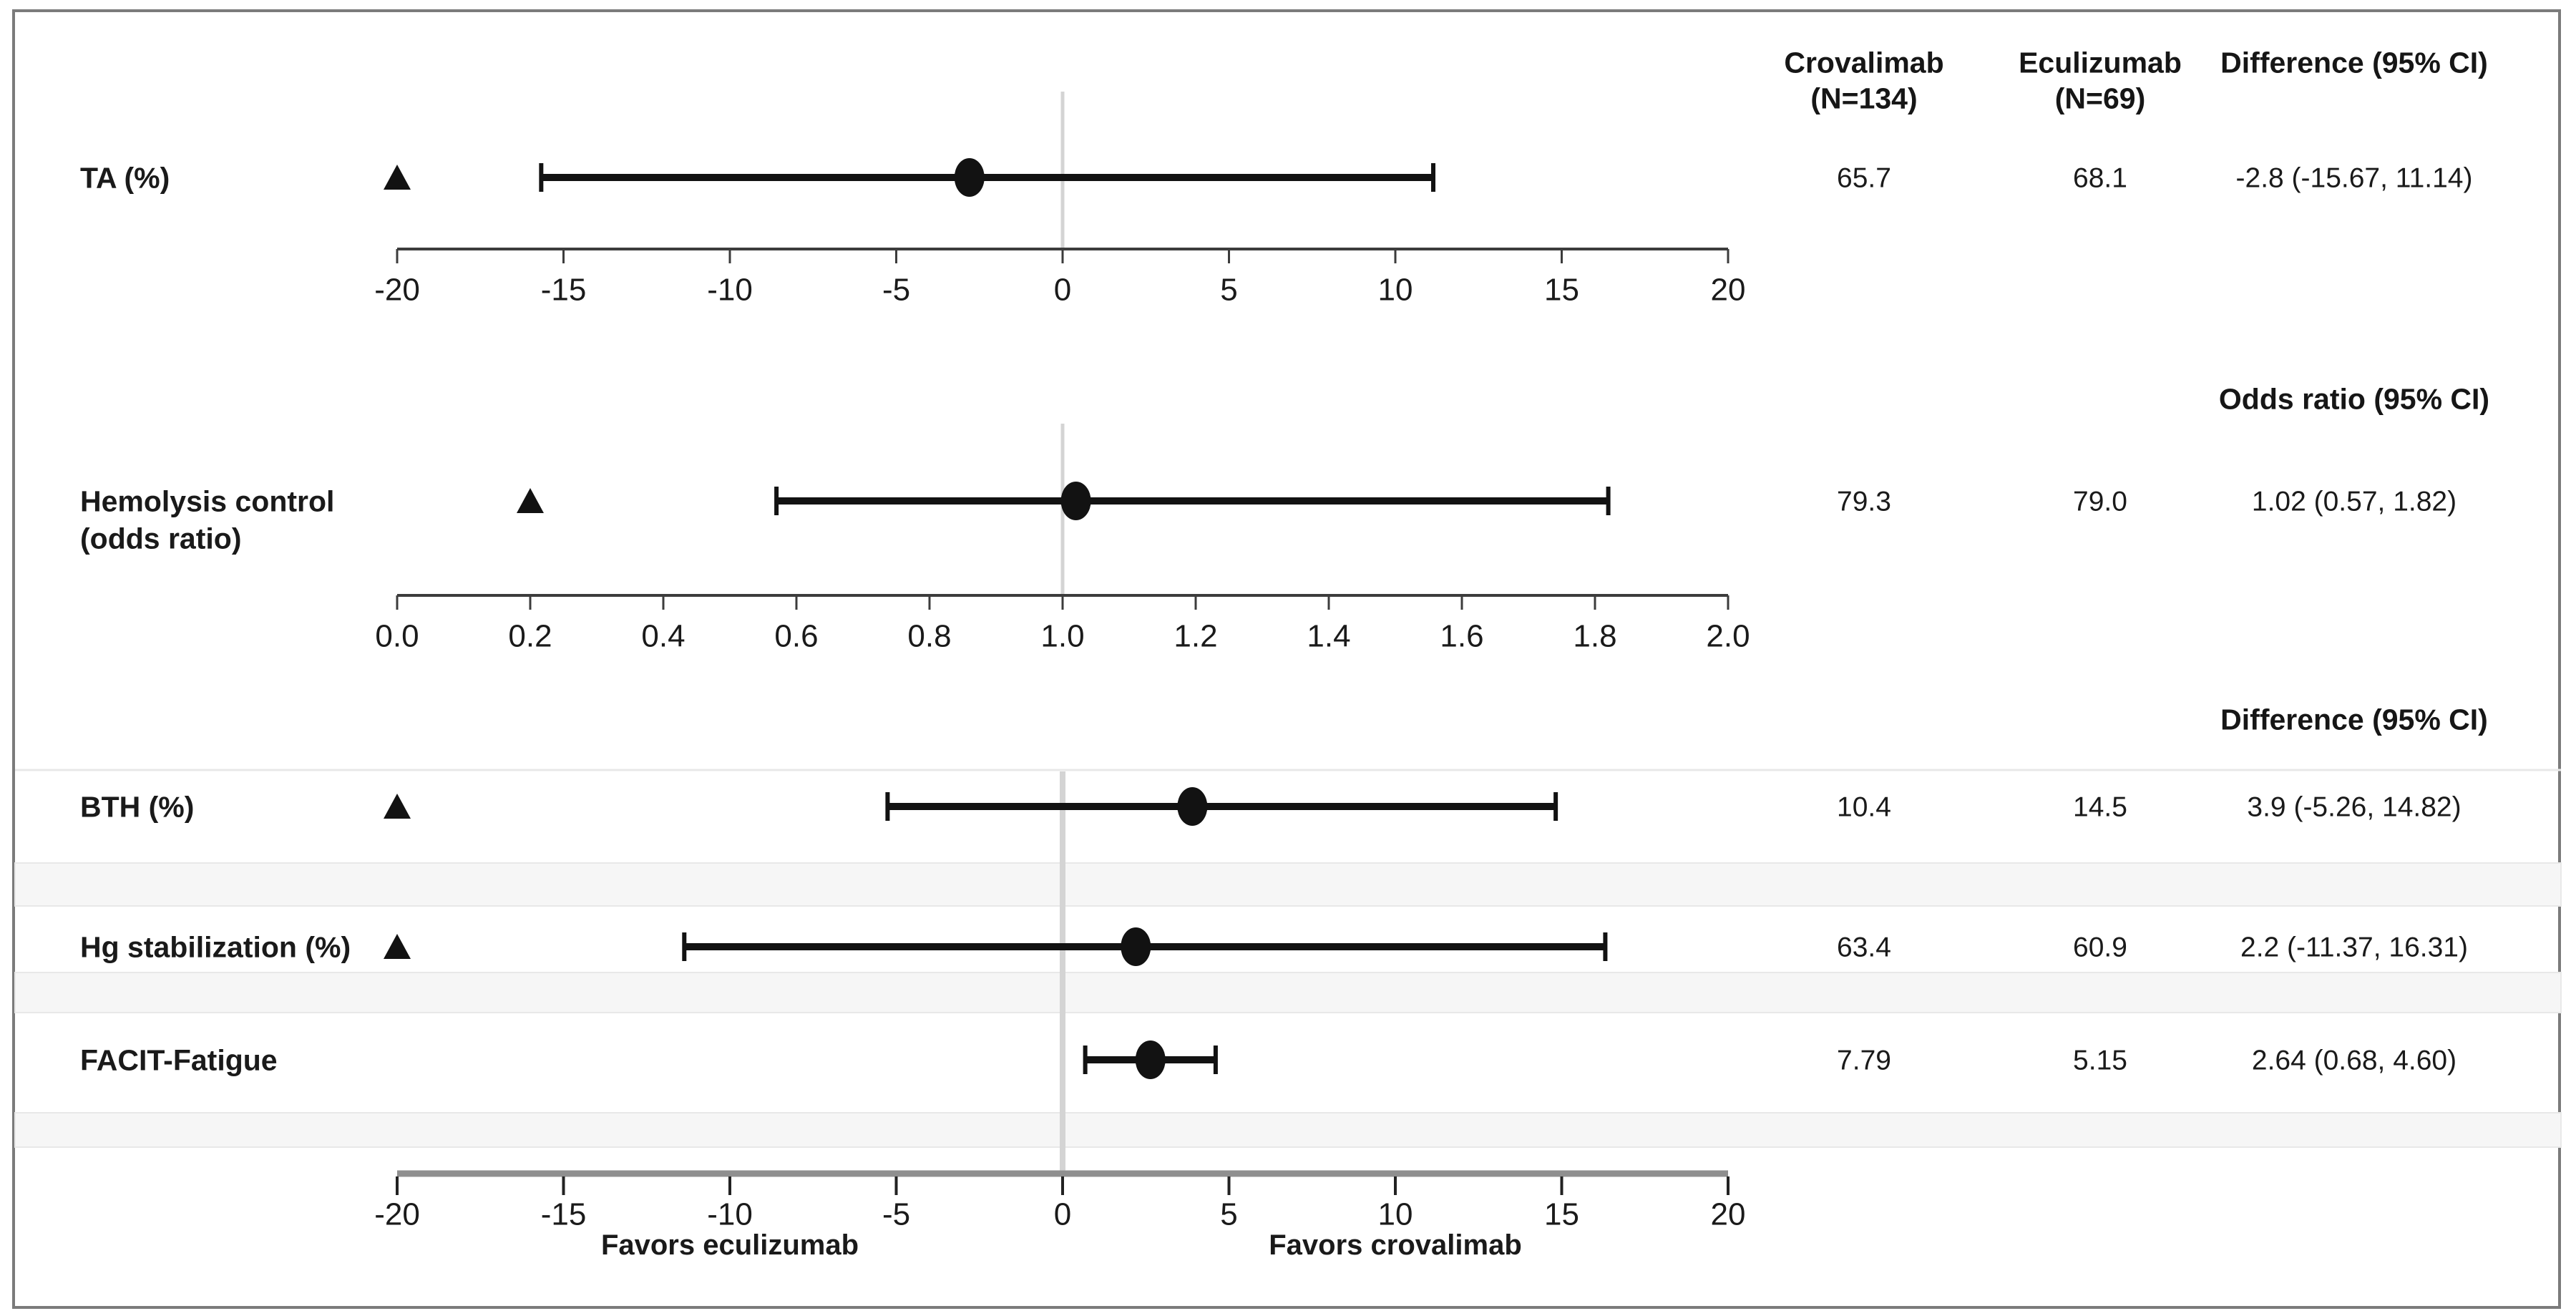 The width and height of the screenshot is (2576, 1316). What do you see at coordinates (1328, 636) in the screenshot?
I see `tick-label: 1.4` at bounding box center [1328, 636].